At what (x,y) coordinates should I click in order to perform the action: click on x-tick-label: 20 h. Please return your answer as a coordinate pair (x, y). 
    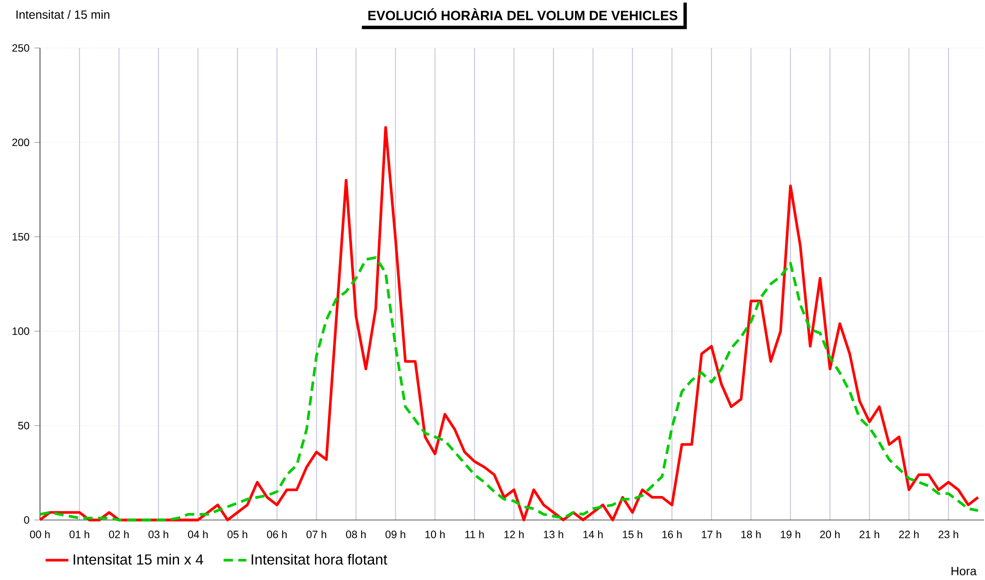
    Looking at the image, I should click on (830, 534).